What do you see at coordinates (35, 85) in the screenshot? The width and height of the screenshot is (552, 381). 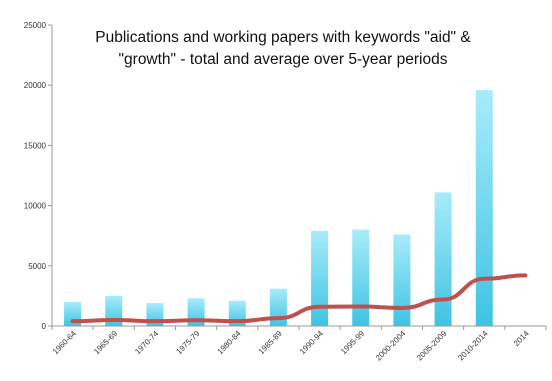 I see `y-tick-label: 20000` at bounding box center [35, 85].